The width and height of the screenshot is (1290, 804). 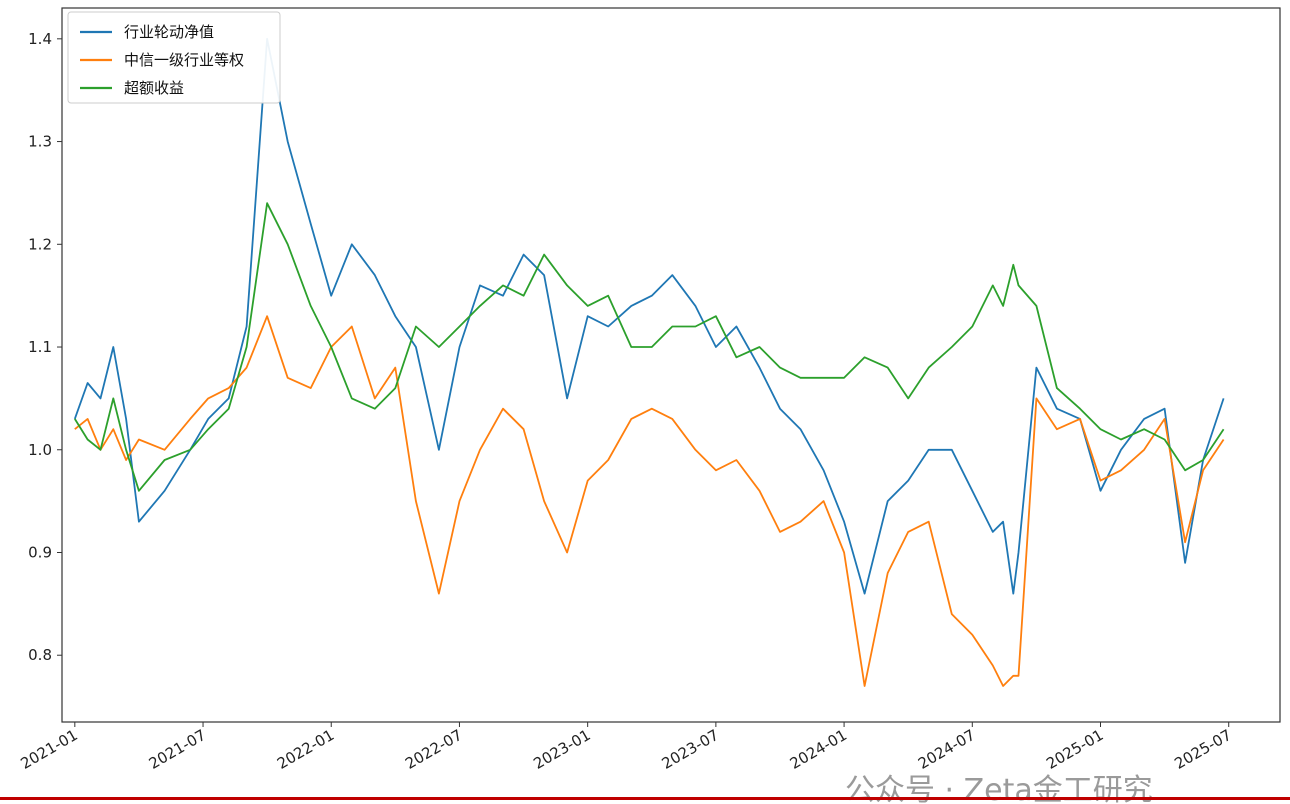 What do you see at coordinates (184, 60) in the screenshot?
I see `legend-label: 中信一级行业等权` at bounding box center [184, 60].